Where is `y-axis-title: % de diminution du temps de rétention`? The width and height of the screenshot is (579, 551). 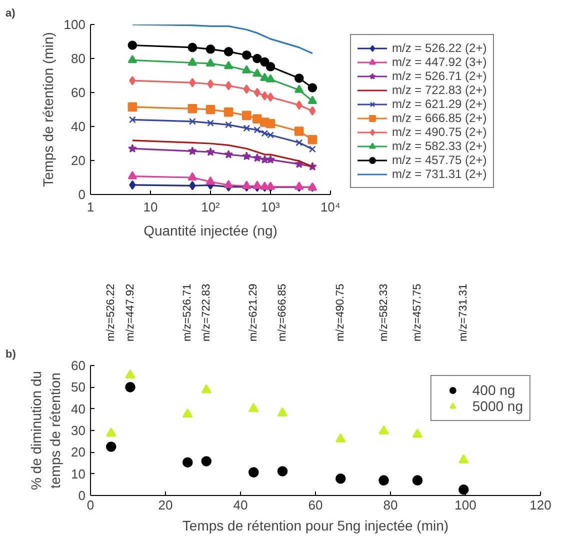 y-axis-title: % de diminution du temps de rétention is located at coordinates (46, 430).